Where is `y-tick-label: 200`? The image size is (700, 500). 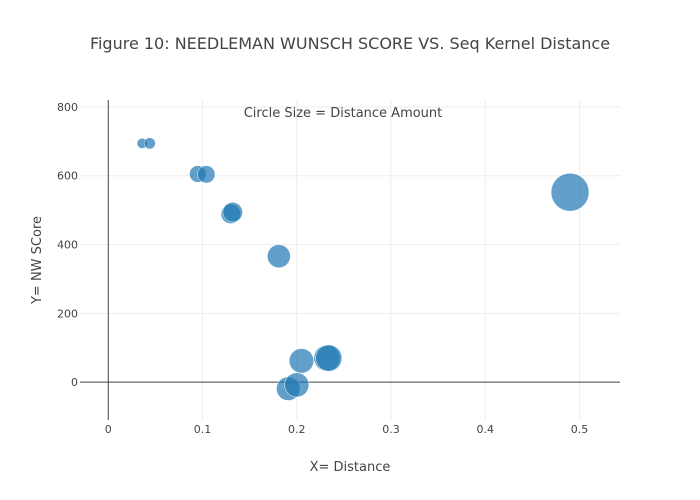
y-tick-label: 200 is located at coordinates (67, 313).